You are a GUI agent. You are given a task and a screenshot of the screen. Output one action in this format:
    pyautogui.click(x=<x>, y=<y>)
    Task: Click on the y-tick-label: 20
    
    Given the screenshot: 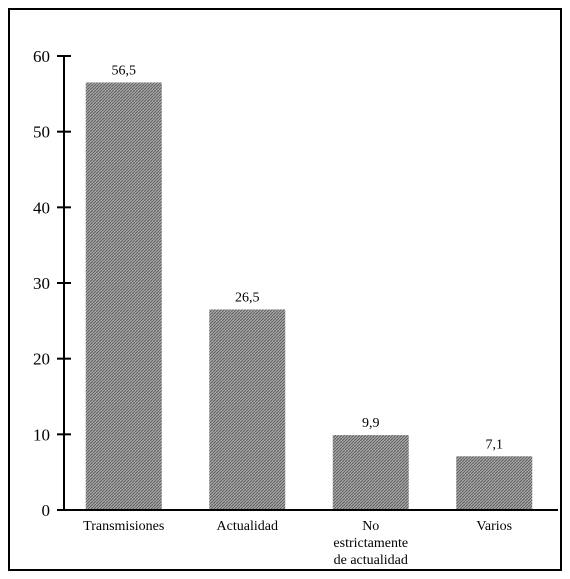 What is the action you would take?
    pyautogui.click(x=41, y=359)
    